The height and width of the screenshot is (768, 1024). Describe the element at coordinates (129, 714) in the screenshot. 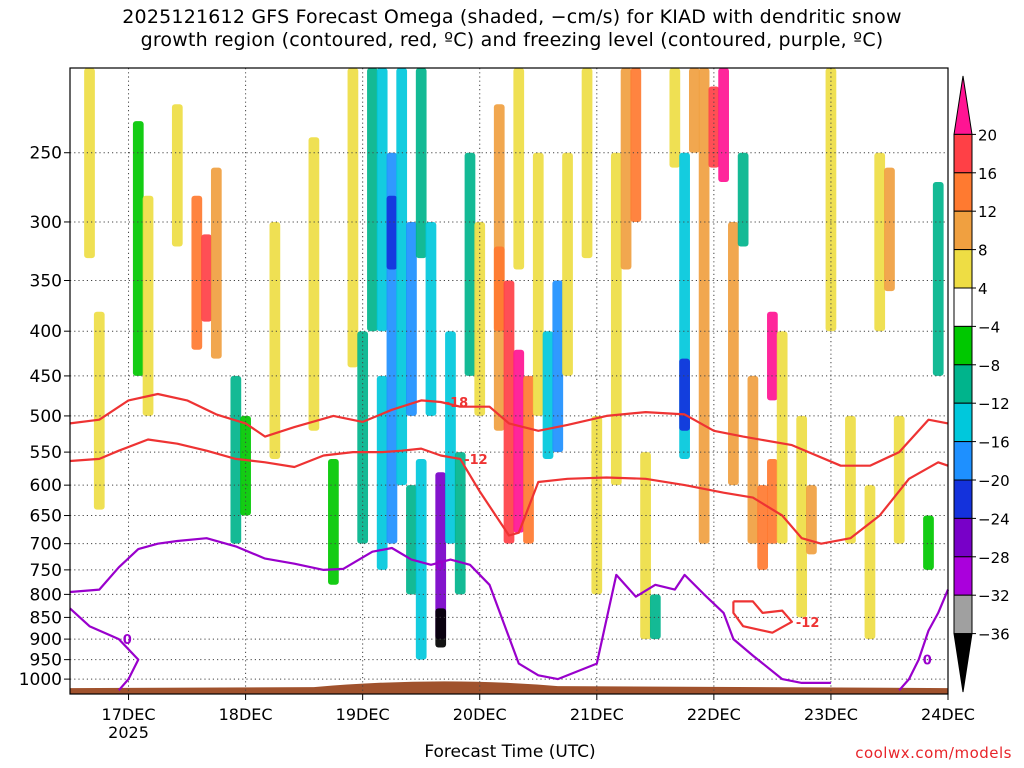

I see `x-tick-label-17DEC: 17DEC` at that location.